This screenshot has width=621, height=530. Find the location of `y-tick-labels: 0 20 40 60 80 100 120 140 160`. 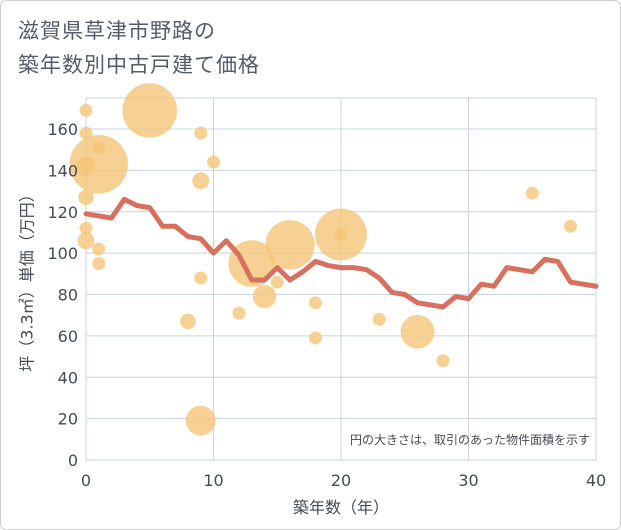

y-tick-labels: 0 20 40 60 80 100 120 140 160 is located at coordinates (62, 295).